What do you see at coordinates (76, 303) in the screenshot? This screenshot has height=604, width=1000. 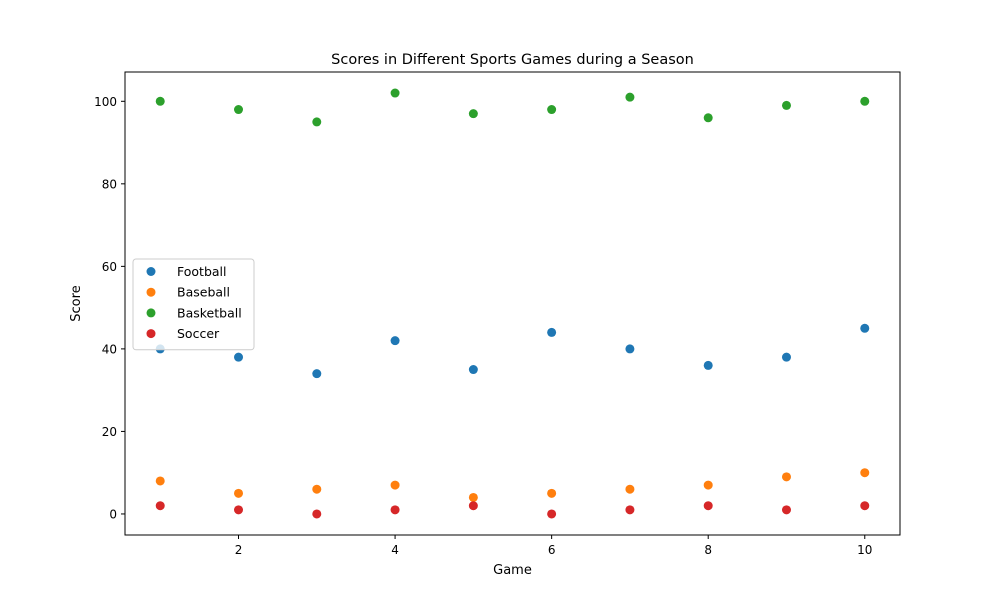 I see `y-axis-label: Score` at bounding box center [76, 303].